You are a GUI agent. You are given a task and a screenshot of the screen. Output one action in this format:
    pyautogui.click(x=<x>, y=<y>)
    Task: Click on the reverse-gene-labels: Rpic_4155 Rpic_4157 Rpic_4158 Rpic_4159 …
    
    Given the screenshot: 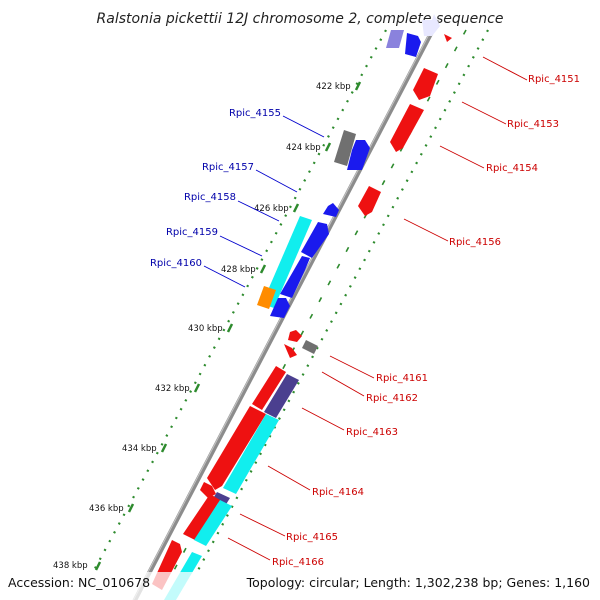 What is the action you would take?
    pyautogui.click(x=215, y=188)
    